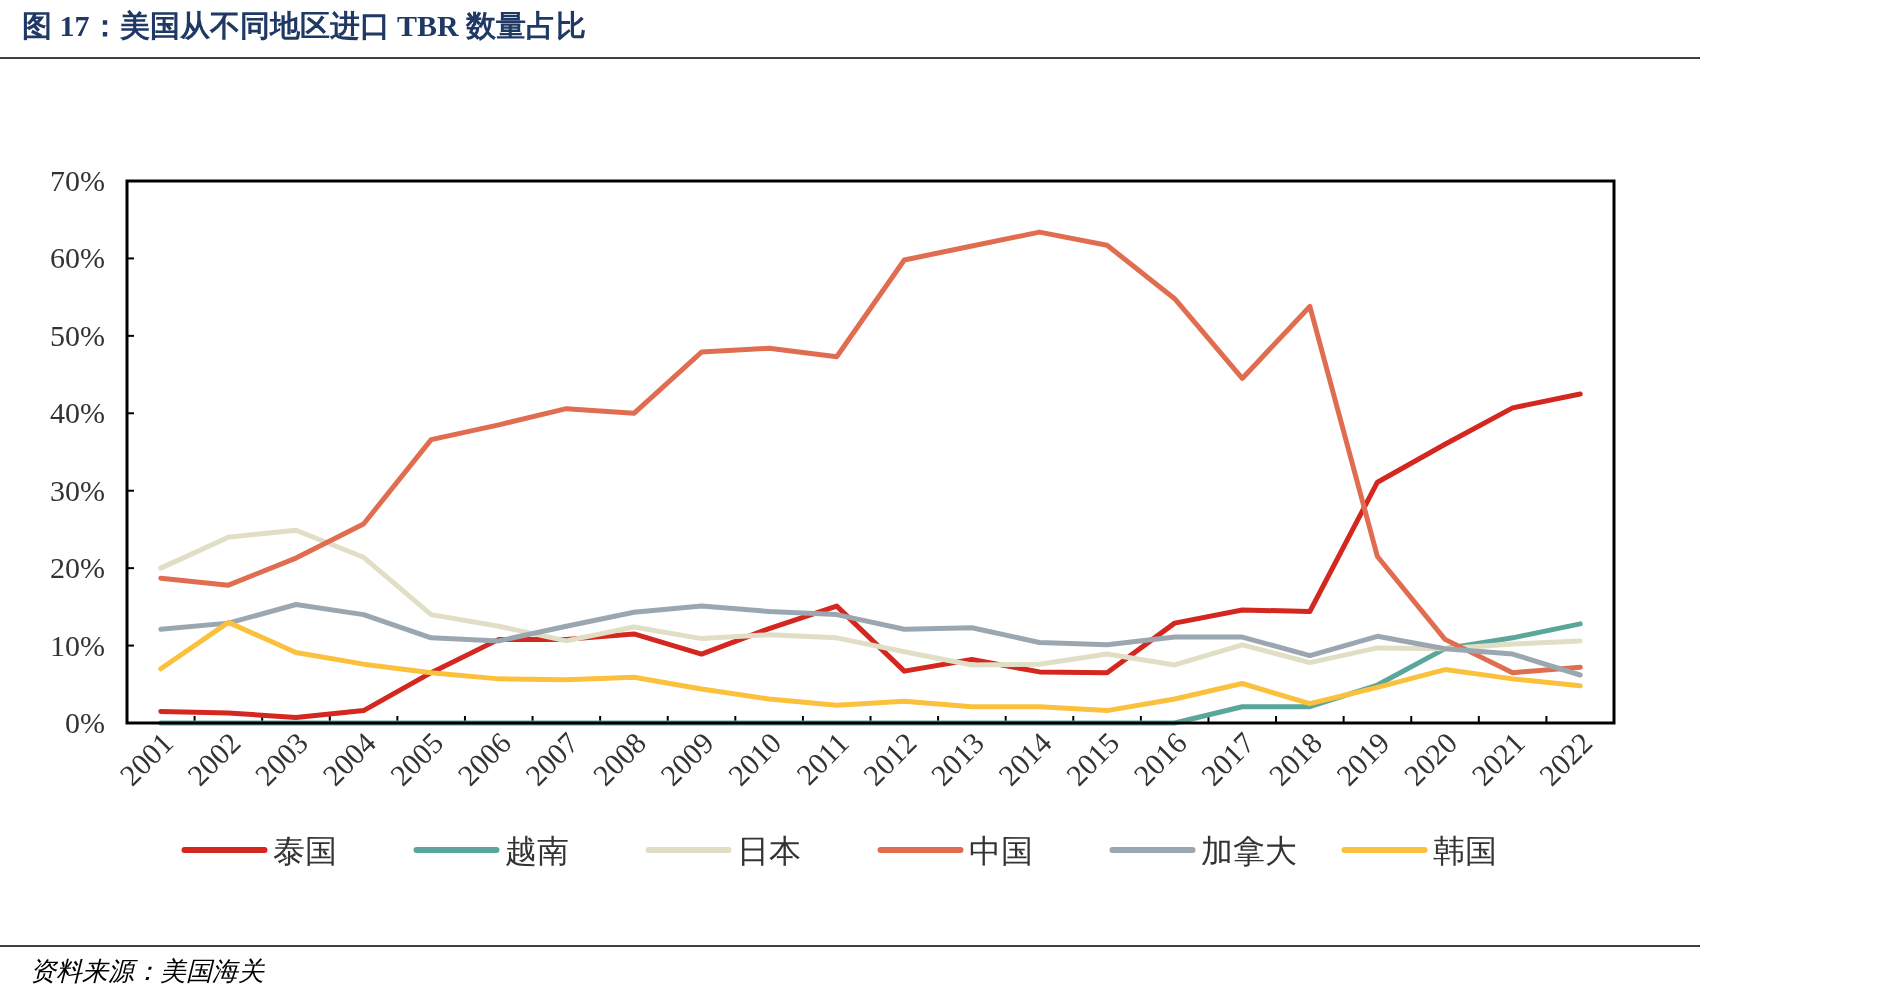 The width and height of the screenshot is (1896, 1001). Describe the element at coordinates (77, 490) in the screenshot. I see `y-tick-label: 30%` at that location.